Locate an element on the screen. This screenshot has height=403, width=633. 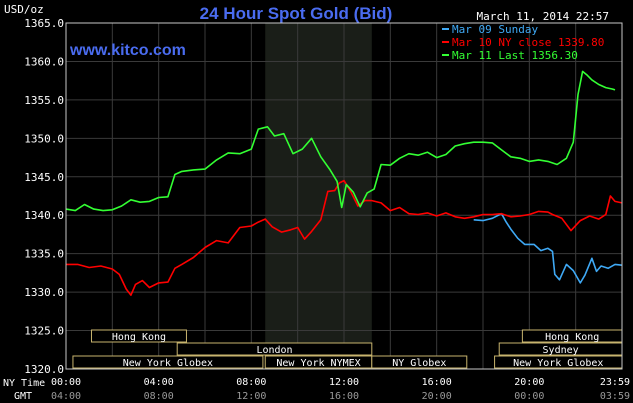
x-tick-label-ny: 16:00 is located at coordinates (437, 382).